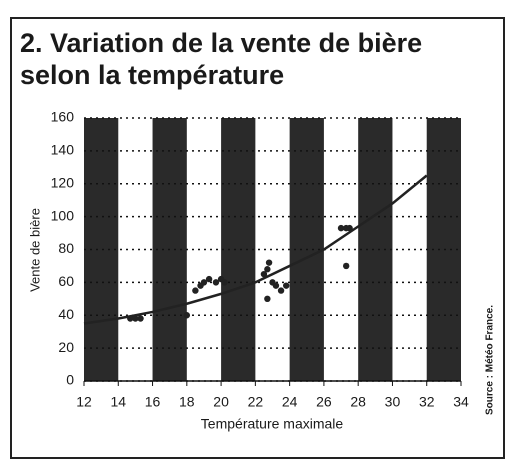 This screenshot has height=473, width=516. I want to click on y-tick-label: 80, so click(66, 248).